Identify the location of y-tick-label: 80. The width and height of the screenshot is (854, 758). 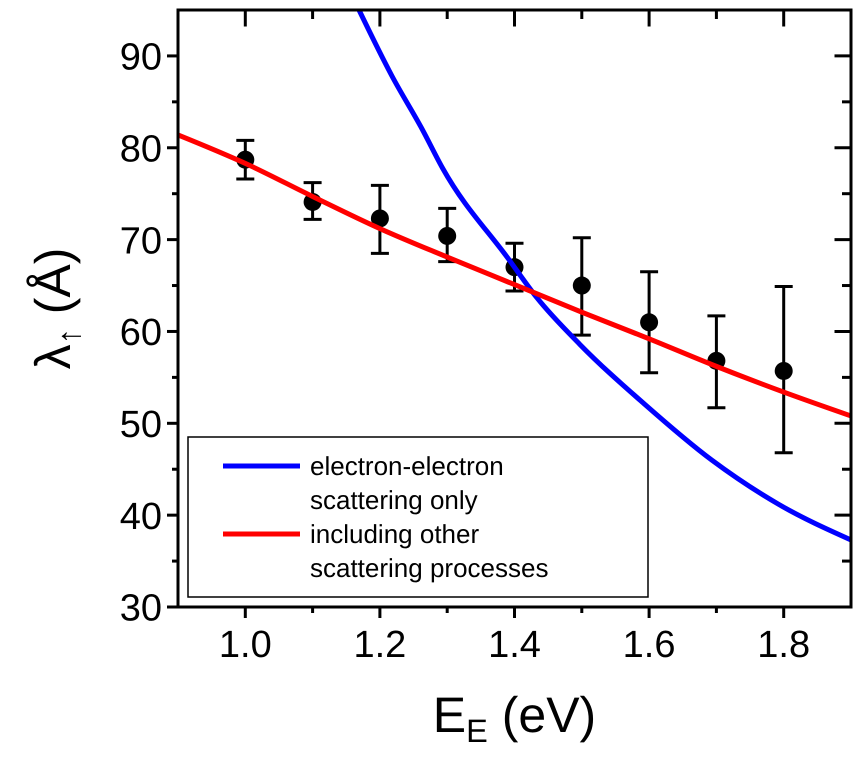
(141, 149).